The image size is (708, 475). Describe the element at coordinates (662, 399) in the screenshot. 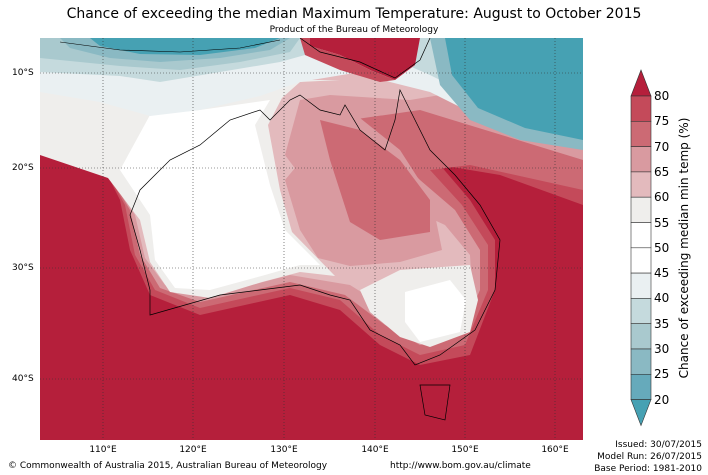

I see `colorbar-tick-label: 20` at that location.